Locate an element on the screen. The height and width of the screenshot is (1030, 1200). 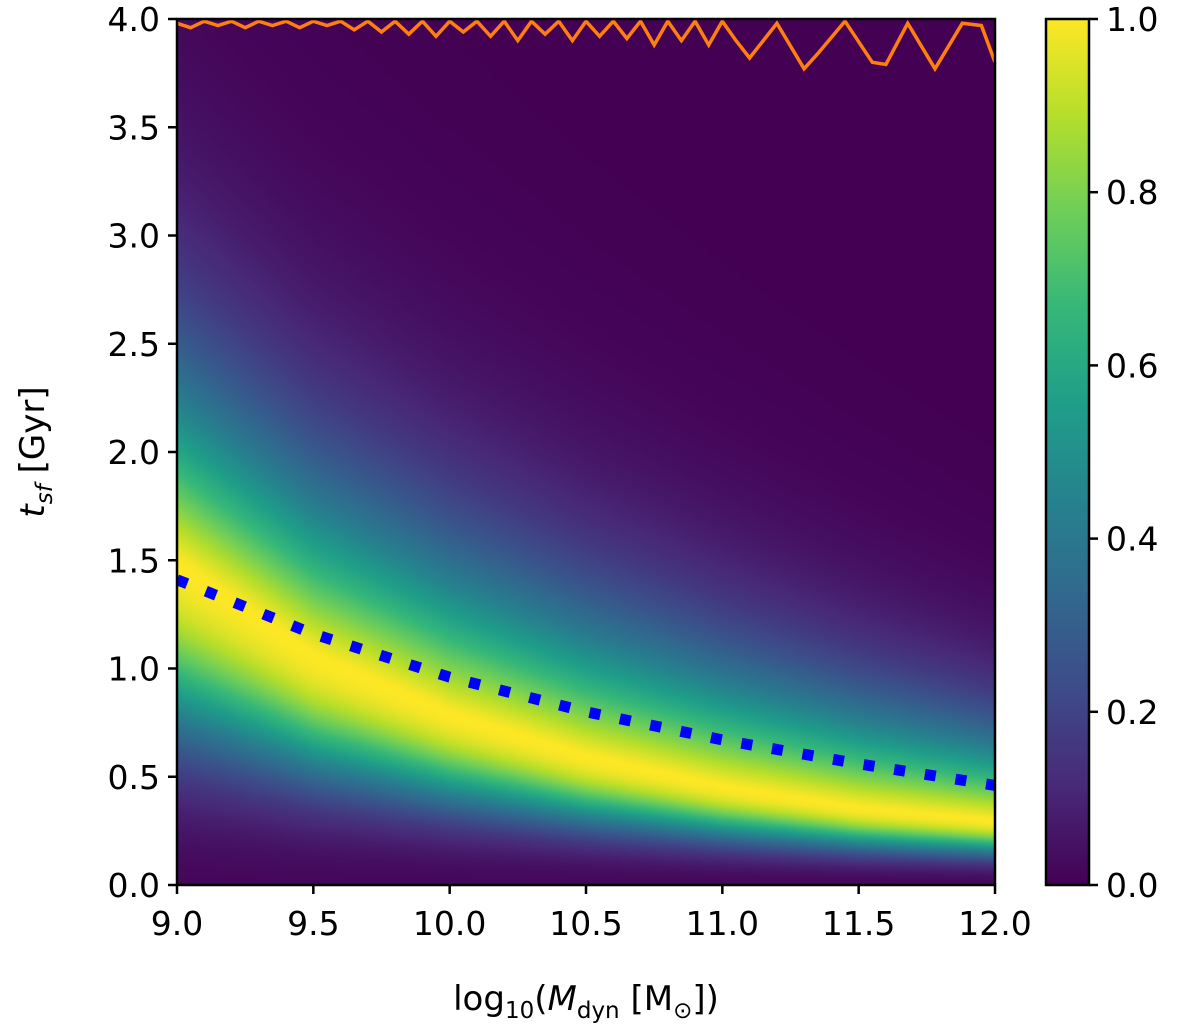
x-tick-label: 9.5 is located at coordinates (313, 923).